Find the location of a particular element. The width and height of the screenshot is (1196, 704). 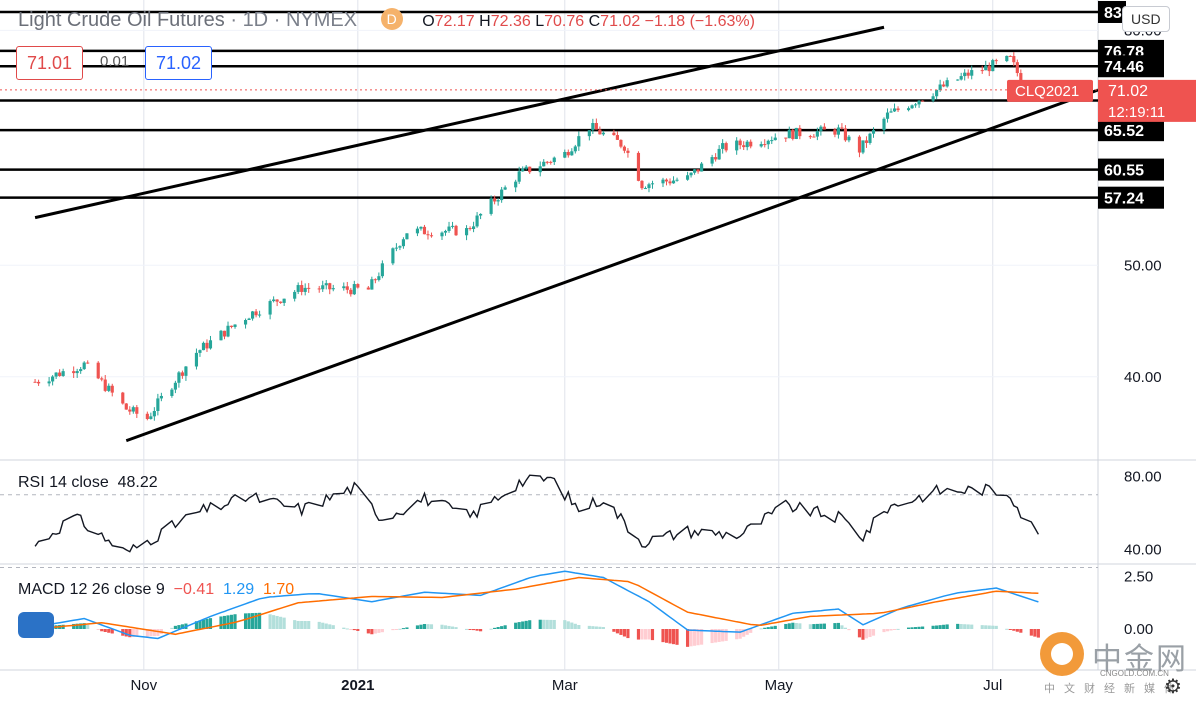

x-tick-label: May is located at coordinates (779, 685).